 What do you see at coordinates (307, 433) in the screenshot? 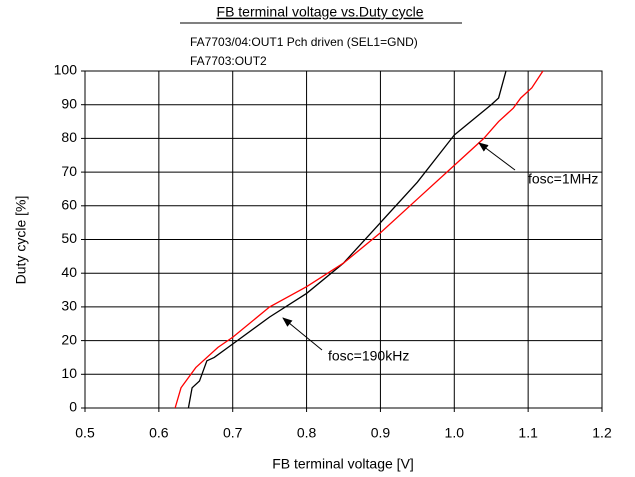
I see `x-tick-label: 0.8` at bounding box center [307, 433].